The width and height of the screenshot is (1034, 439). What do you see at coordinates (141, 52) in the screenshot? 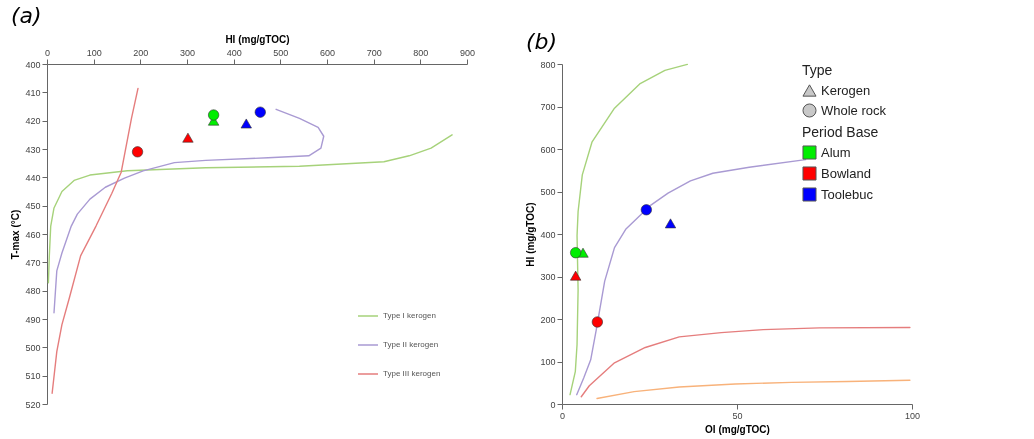
I see `x-tick-label: 200` at bounding box center [141, 52].